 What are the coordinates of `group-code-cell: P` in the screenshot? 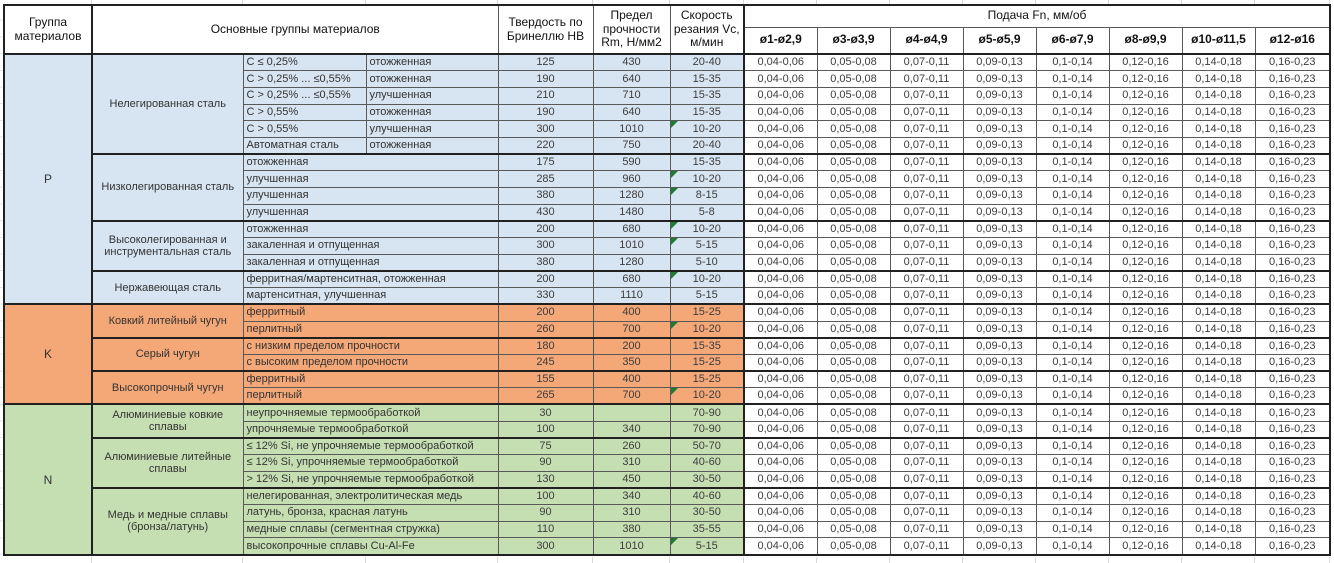 It's located at (48, 178).